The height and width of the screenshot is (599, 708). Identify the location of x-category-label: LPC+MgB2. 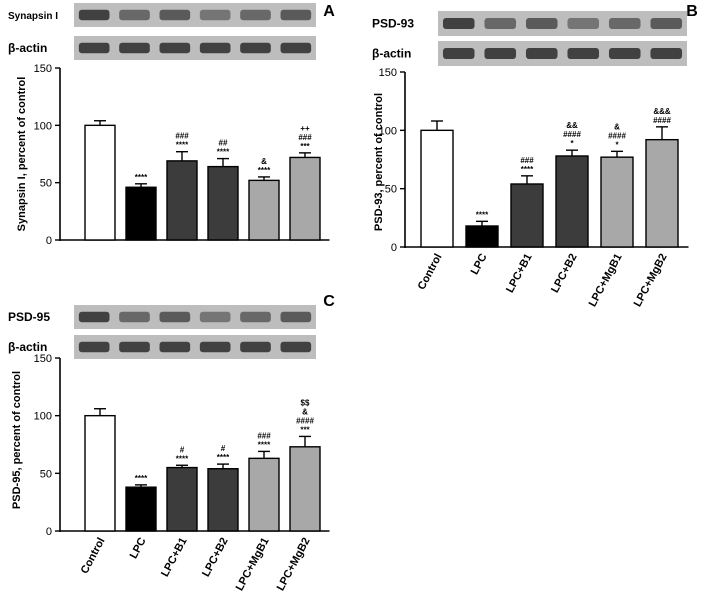
(651, 280).